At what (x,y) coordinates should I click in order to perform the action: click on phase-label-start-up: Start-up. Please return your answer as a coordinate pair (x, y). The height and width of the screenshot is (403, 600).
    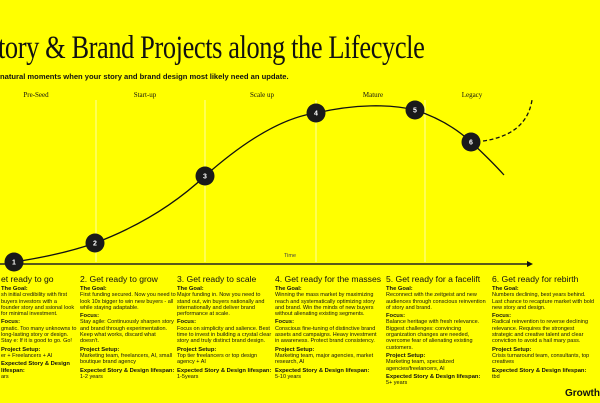
    Looking at the image, I should click on (145, 95).